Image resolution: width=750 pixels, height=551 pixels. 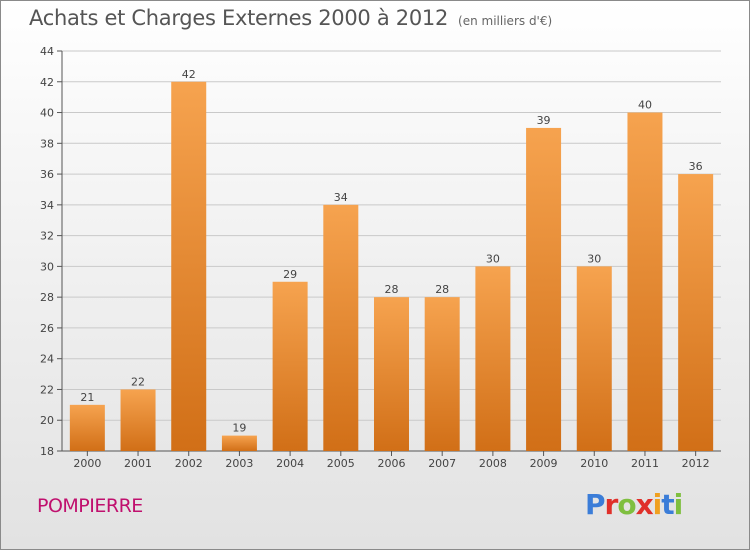 What do you see at coordinates (696, 166) in the screenshot?
I see `data-label: 36` at bounding box center [696, 166].